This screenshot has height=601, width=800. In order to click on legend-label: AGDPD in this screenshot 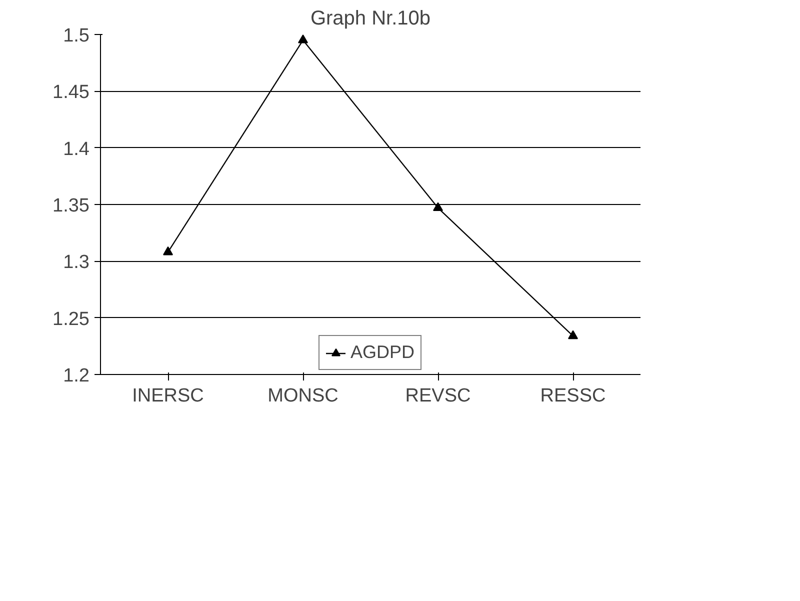, I will do `click(382, 352)`.